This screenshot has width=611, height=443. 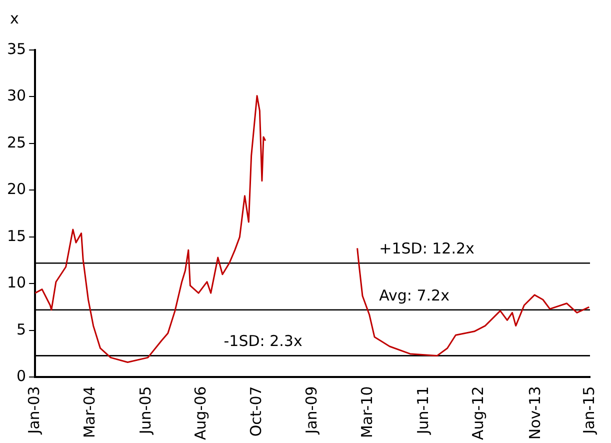 I want to click on y-tick-label: 20, so click(x=16, y=189).